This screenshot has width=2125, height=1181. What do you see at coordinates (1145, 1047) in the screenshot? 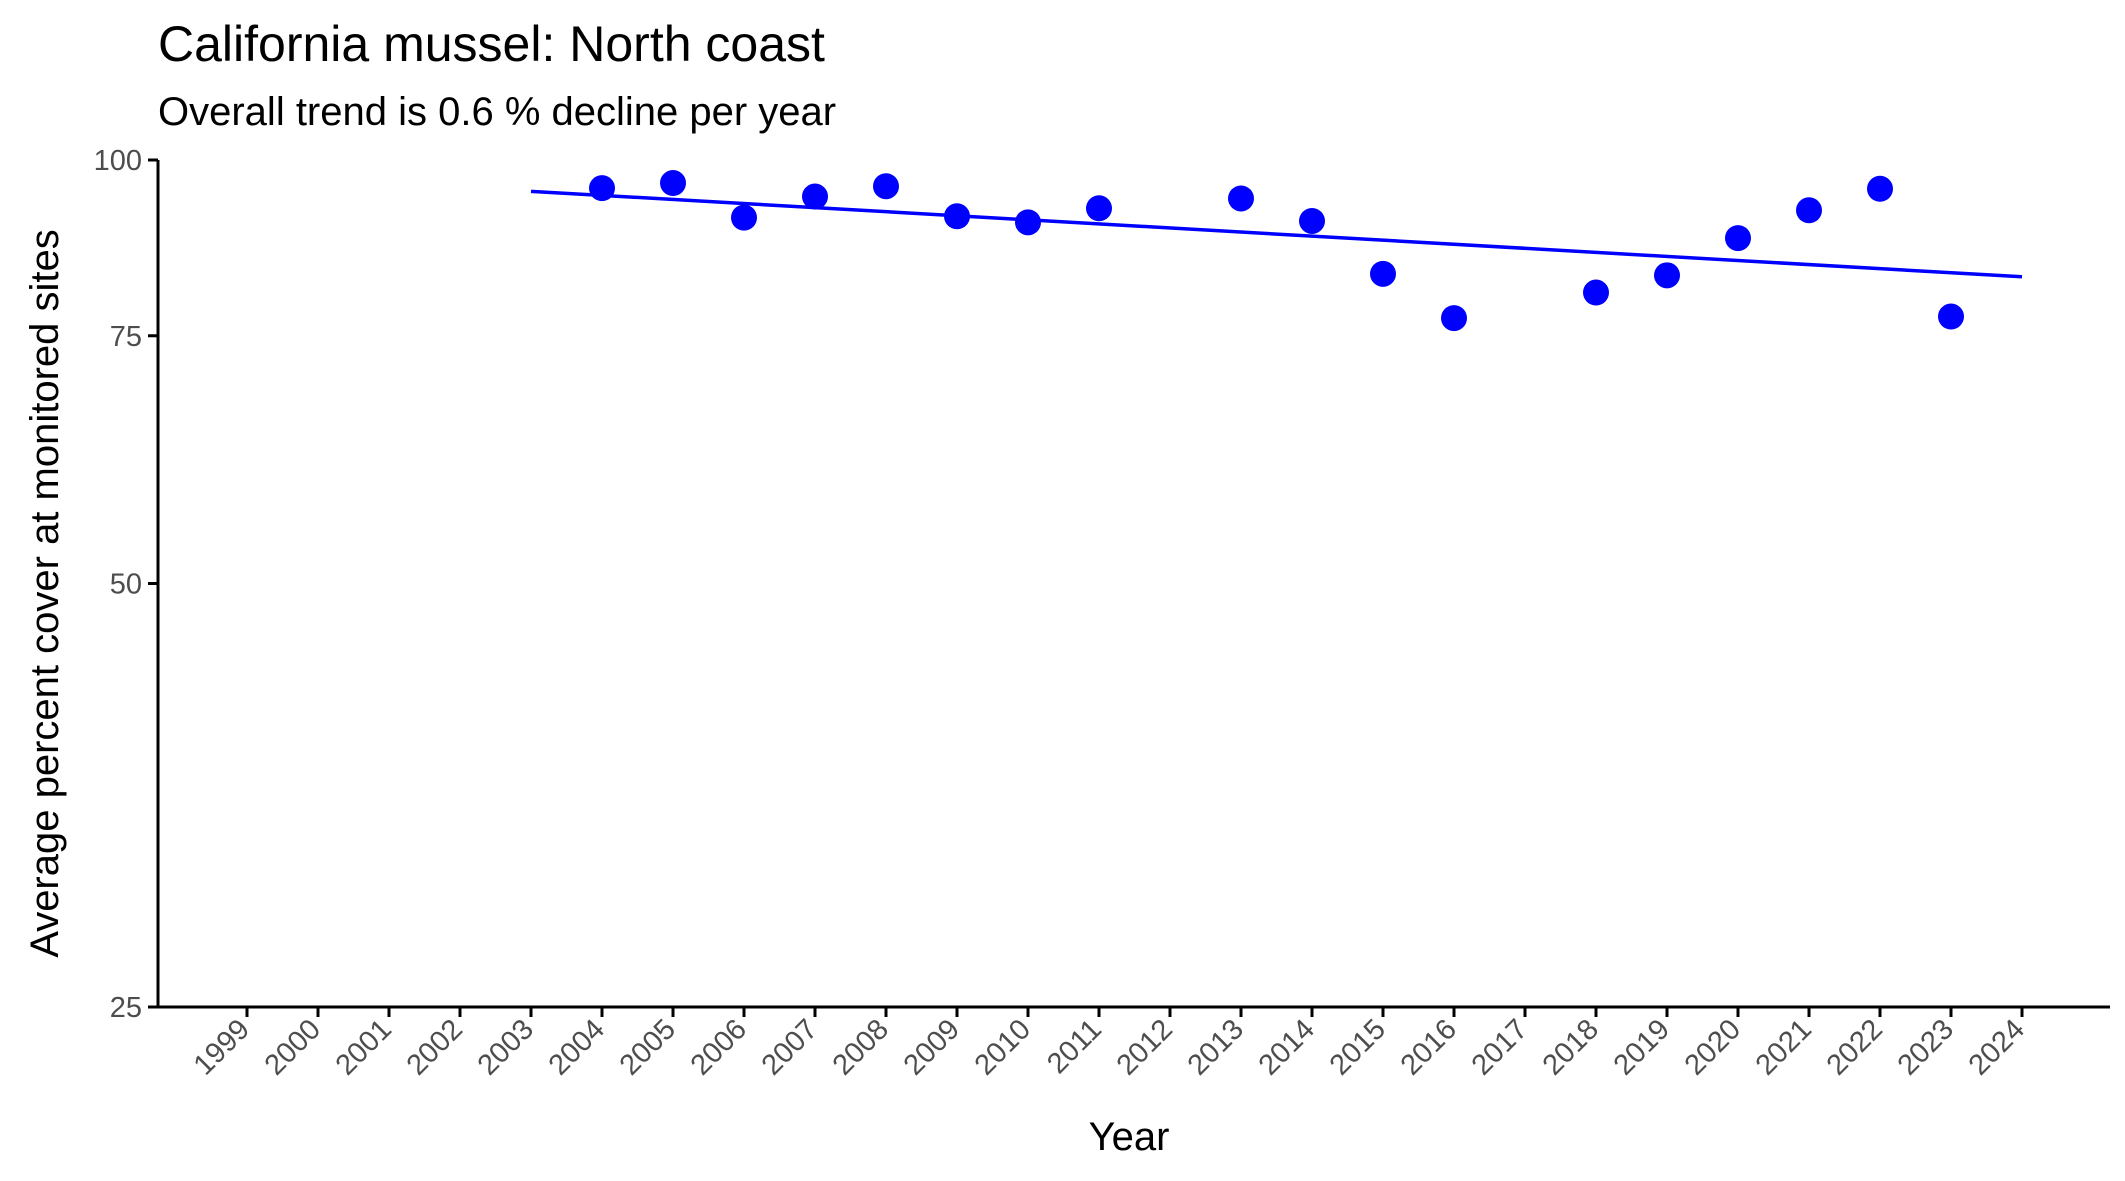
I see `x-tick-label: 2012` at bounding box center [1145, 1047].